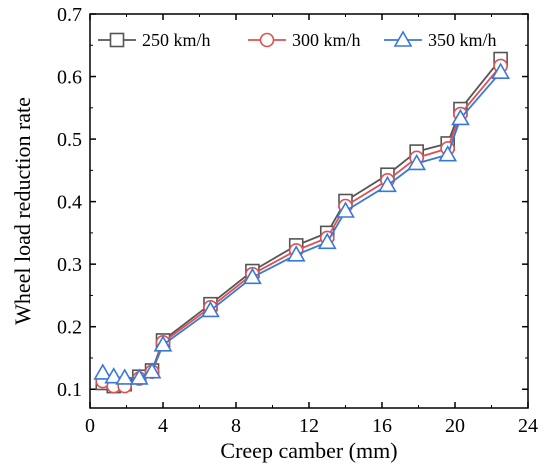  What do you see at coordinates (69, 140) in the screenshot?
I see `y-tick-label: 0.5` at bounding box center [69, 140].